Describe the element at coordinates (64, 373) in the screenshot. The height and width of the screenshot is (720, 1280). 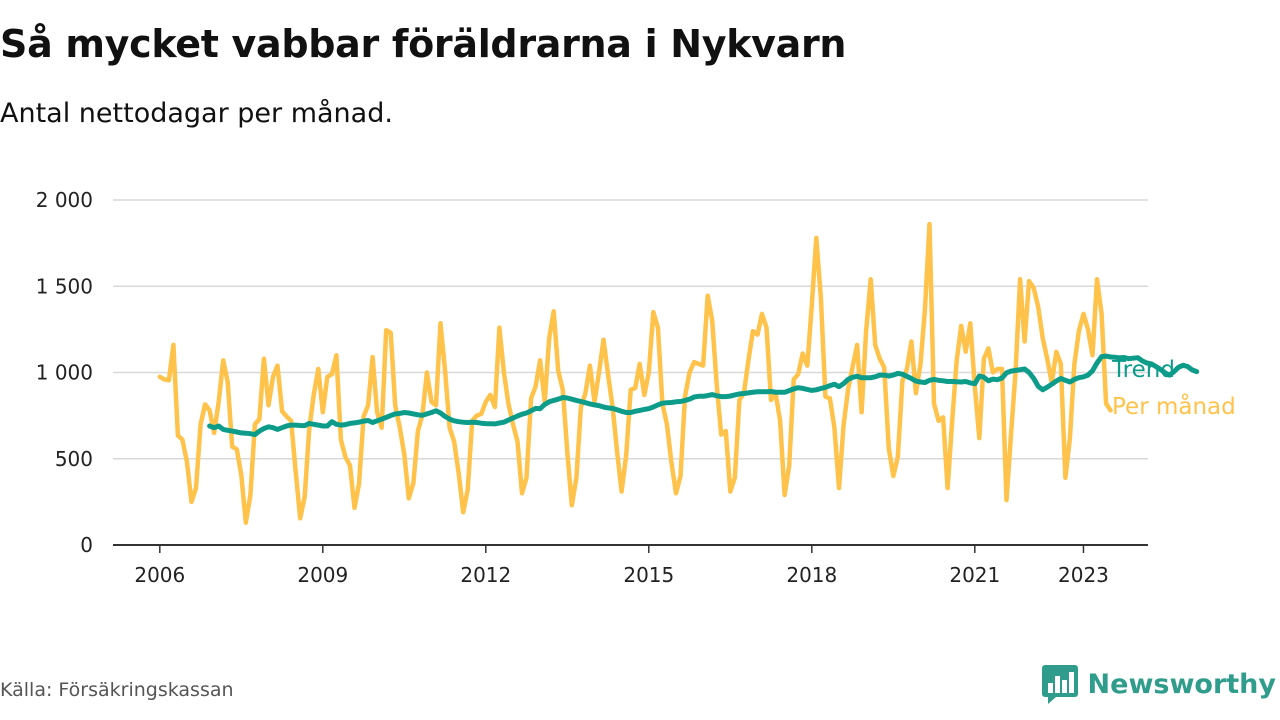
I see `y-tick-label: 1 000` at that location.